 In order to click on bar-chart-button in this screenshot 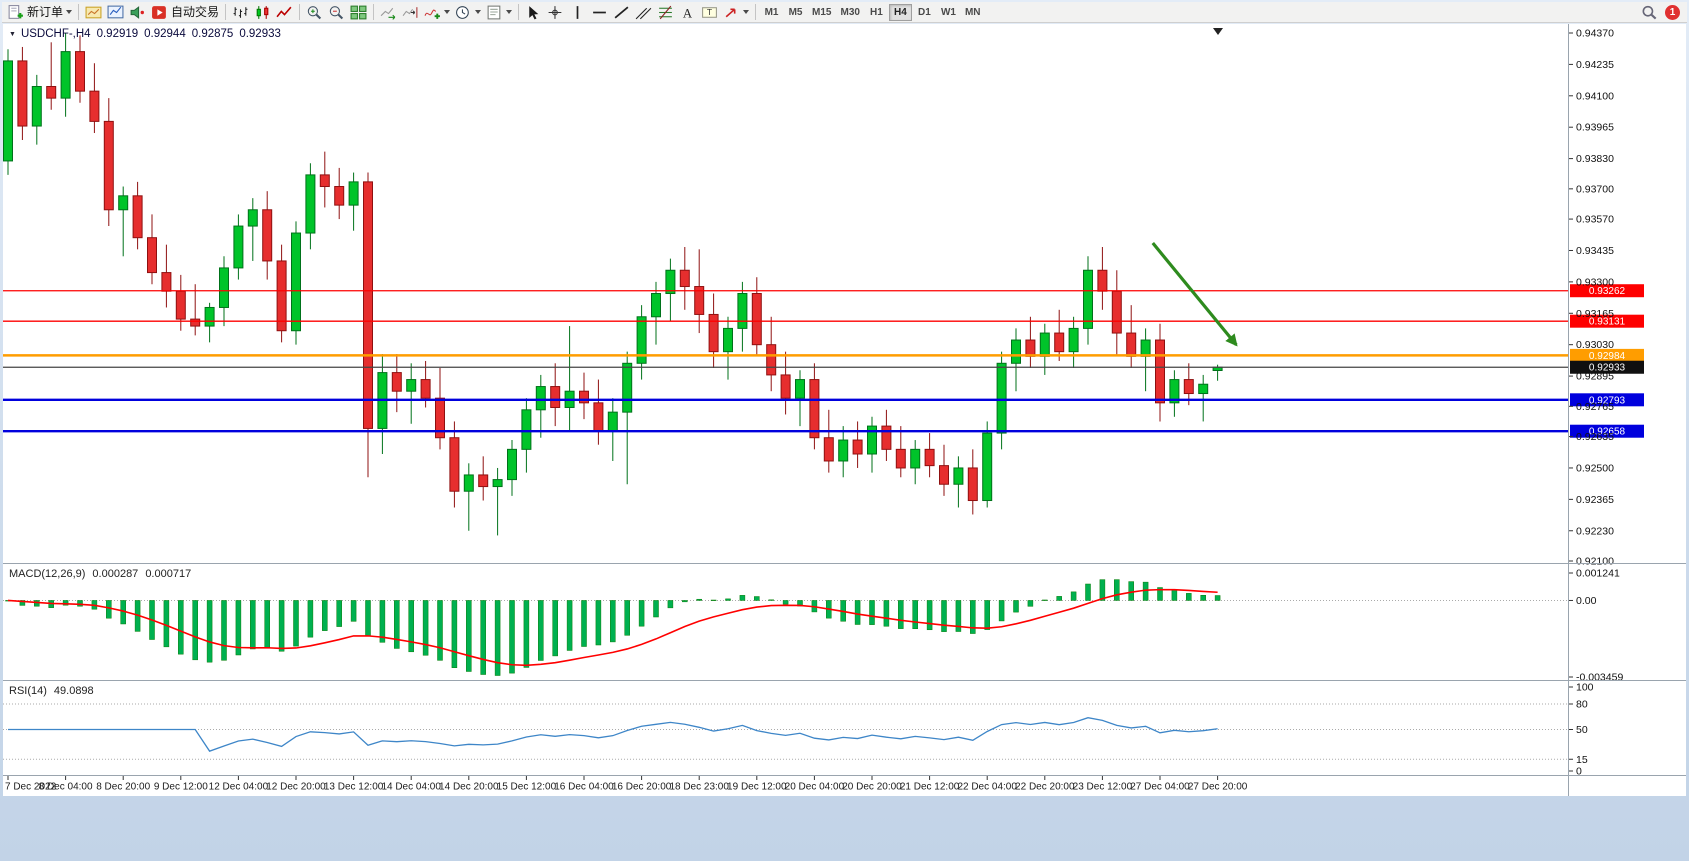, I will do `click(240, 12)`.